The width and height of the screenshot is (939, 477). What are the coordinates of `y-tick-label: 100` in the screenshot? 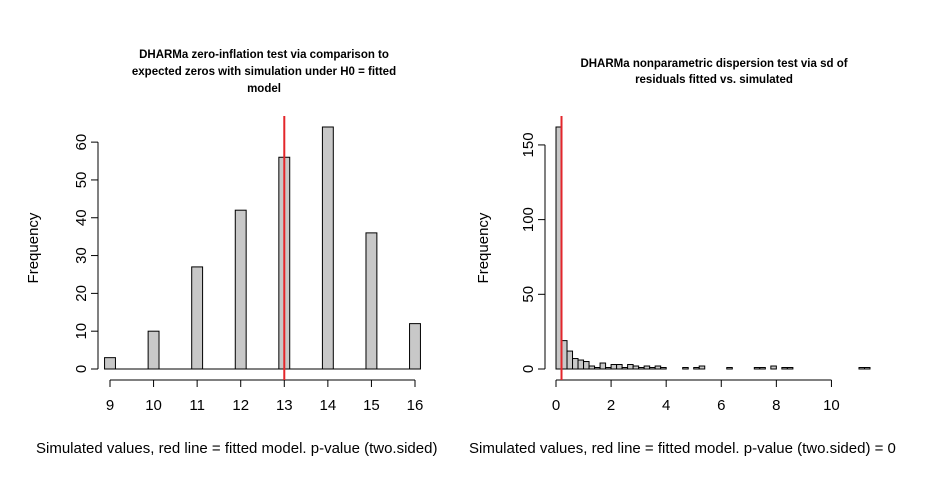 It's located at (528, 219).